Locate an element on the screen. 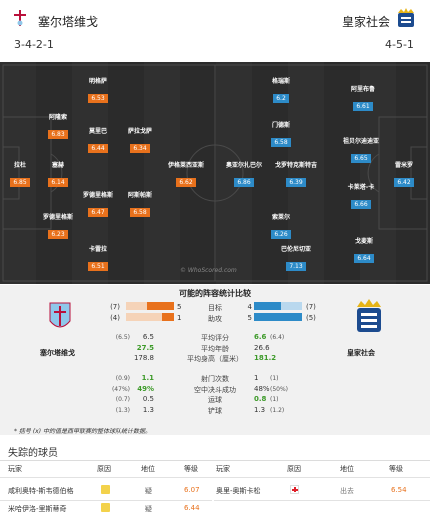  stat-away-value: 6.6 is located at coordinates (260, 337).